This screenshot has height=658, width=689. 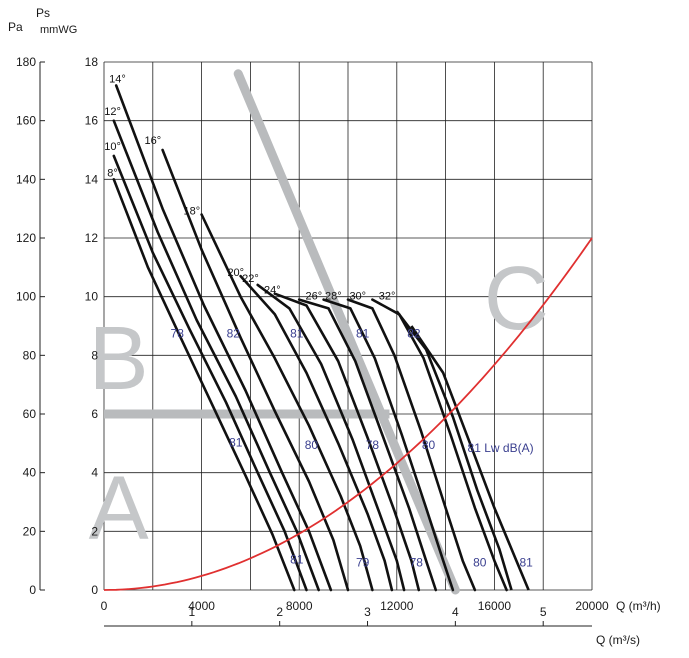 What do you see at coordinates (235, 273) in the screenshot?
I see `angle-label: 20°` at bounding box center [235, 273].